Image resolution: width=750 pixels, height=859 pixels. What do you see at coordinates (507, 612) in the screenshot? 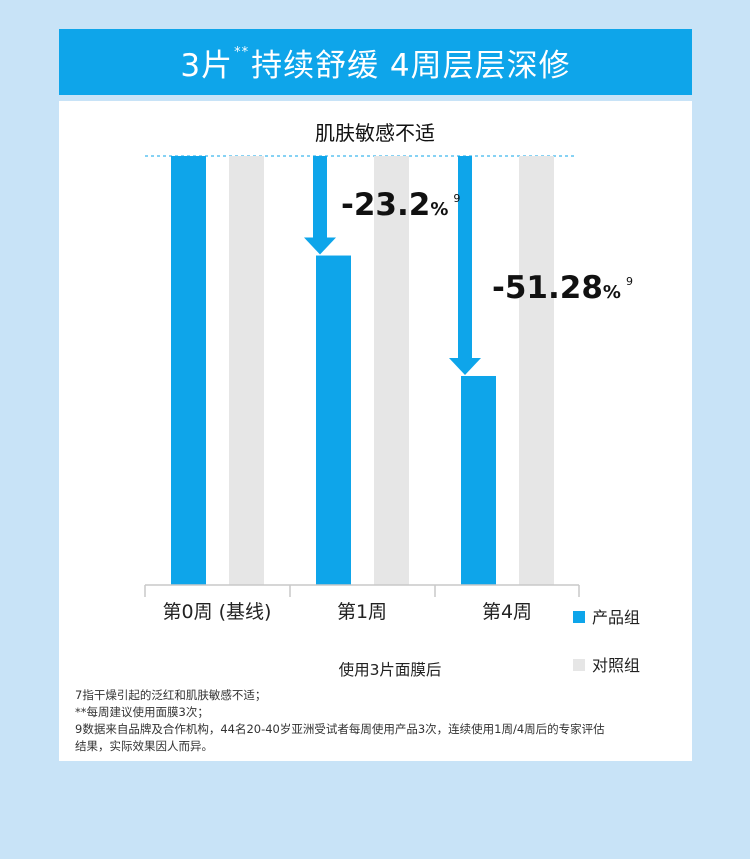
I see `x-tick-label: 第4周` at bounding box center [507, 612].